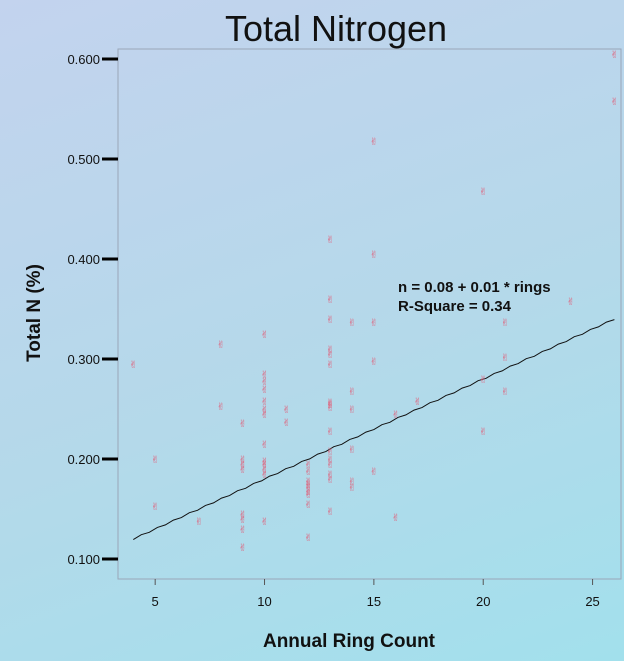  Describe the element at coordinates (349, 641) in the screenshot. I see `x-axis-title: Annual Ring Count` at that location.